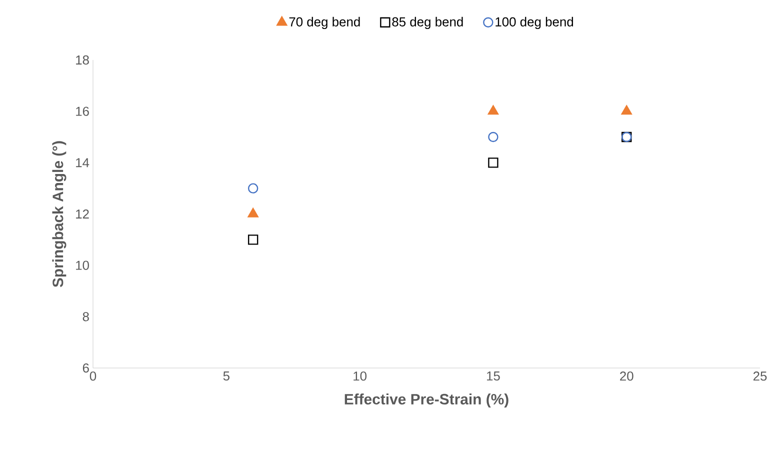  Describe the element at coordinates (82, 214) in the screenshot. I see `y-tick-label: 12` at that location.